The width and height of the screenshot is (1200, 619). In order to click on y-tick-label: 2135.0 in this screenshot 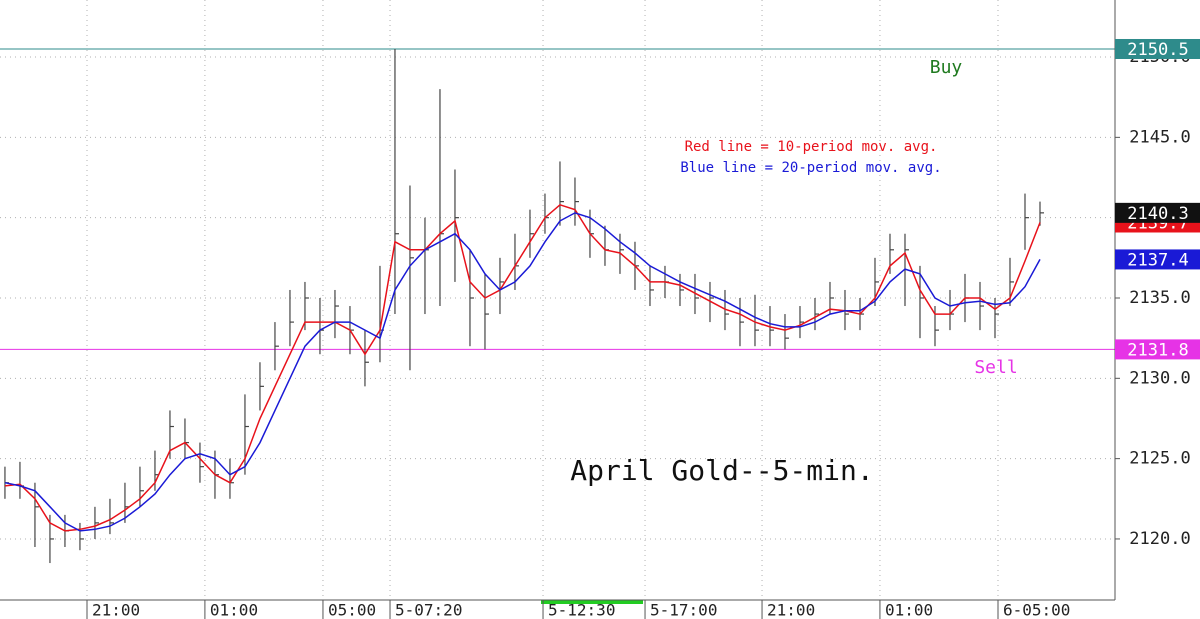, I will do `click(1159, 298)`.